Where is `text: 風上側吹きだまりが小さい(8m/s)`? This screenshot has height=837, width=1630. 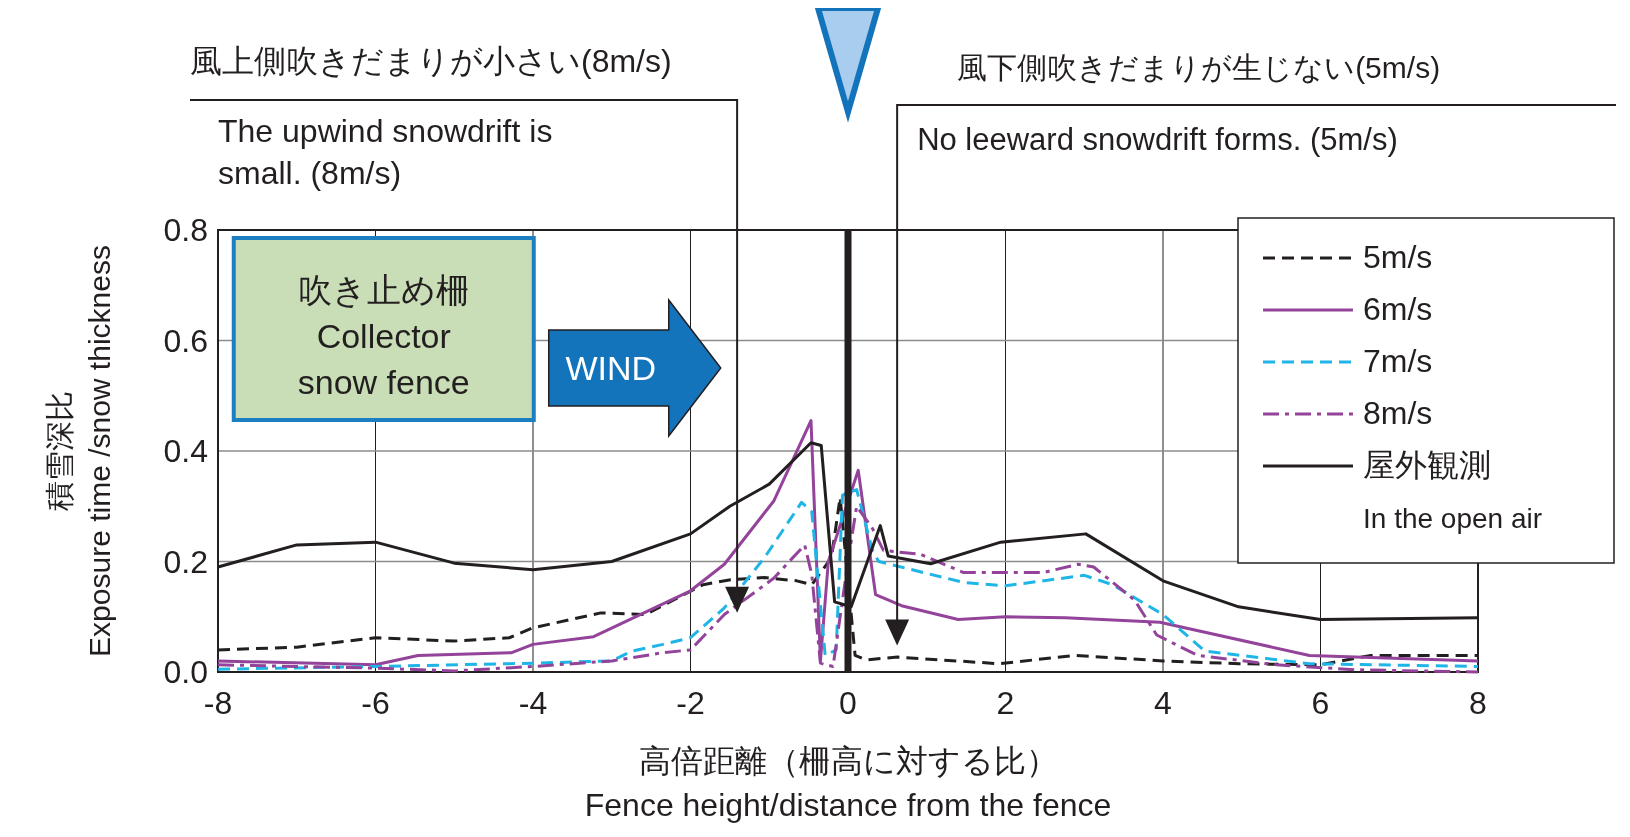
text: 風上側吹きだまりが小さい(8m/s) is located at coordinates (431, 61).